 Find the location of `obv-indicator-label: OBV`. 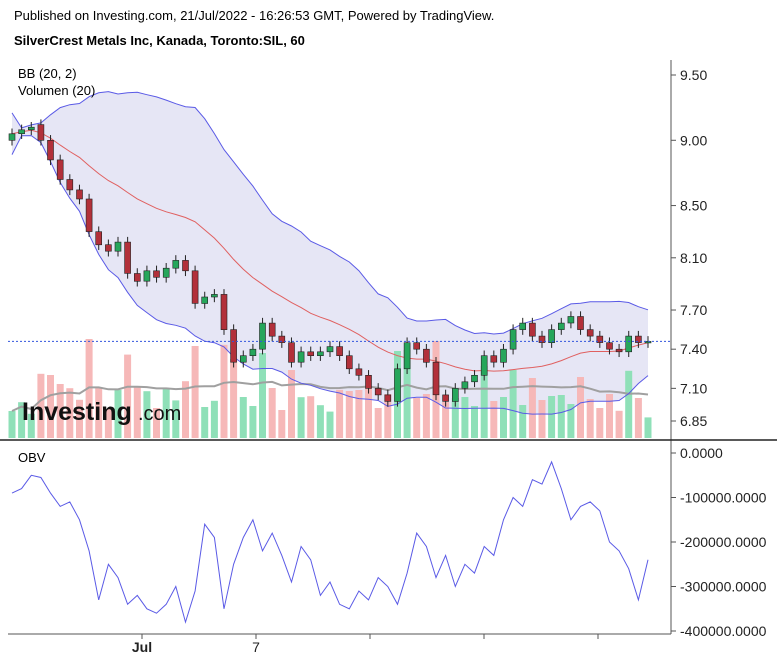

obv-indicator-label: OBV is located at coordinates (32, 457).